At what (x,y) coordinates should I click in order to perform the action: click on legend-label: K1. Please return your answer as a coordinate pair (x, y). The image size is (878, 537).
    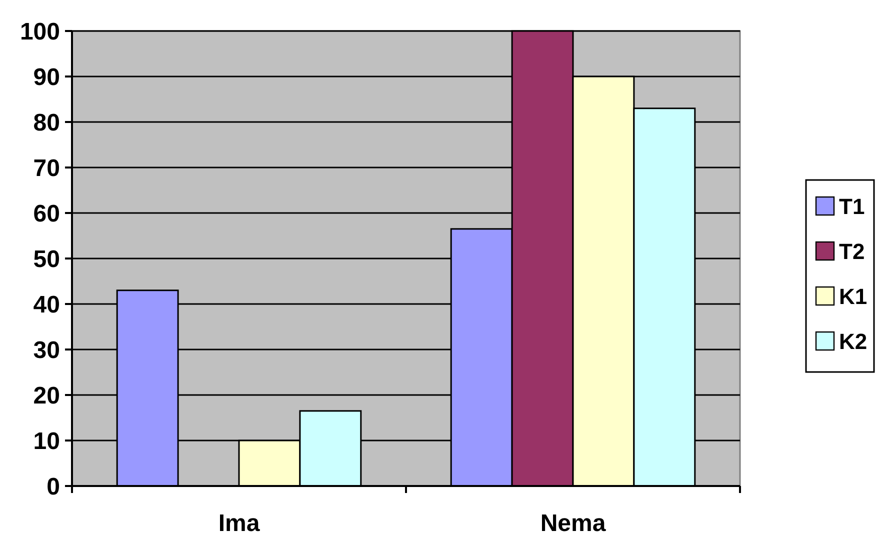
    Looking at the image, I should click on (853, 296).